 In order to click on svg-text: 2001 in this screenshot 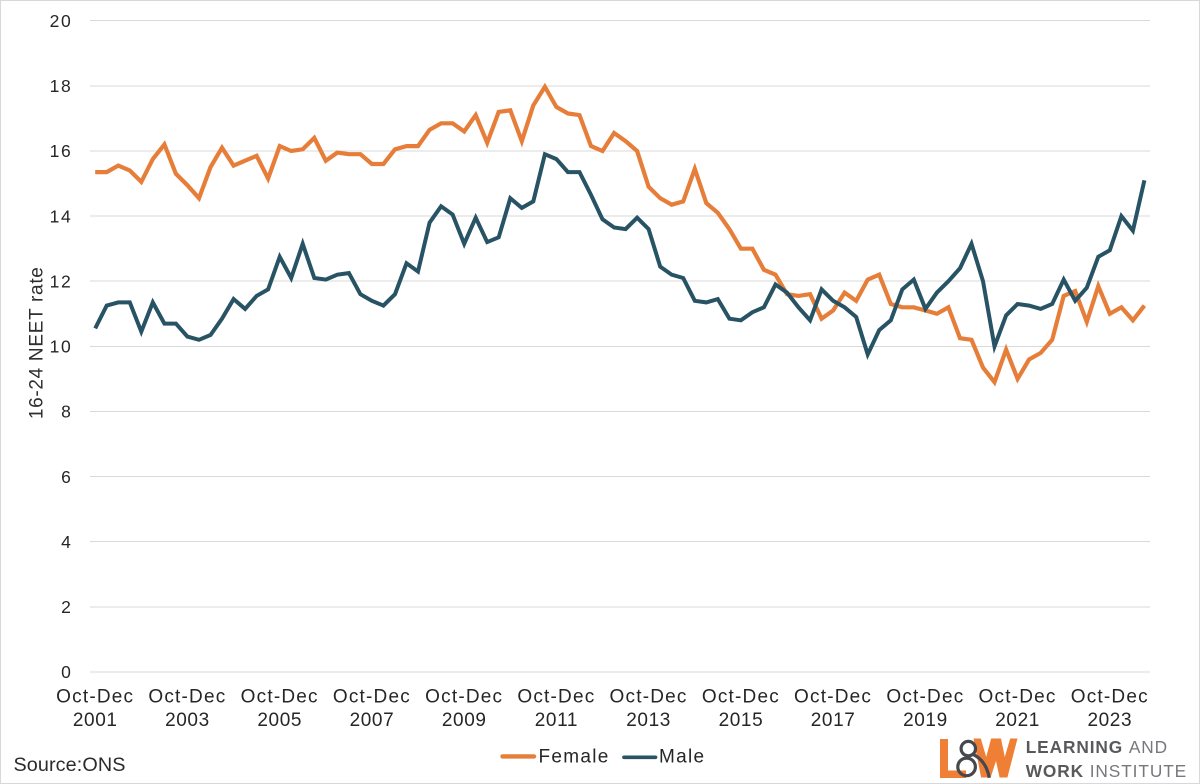, I will do `click(95, 720)`.